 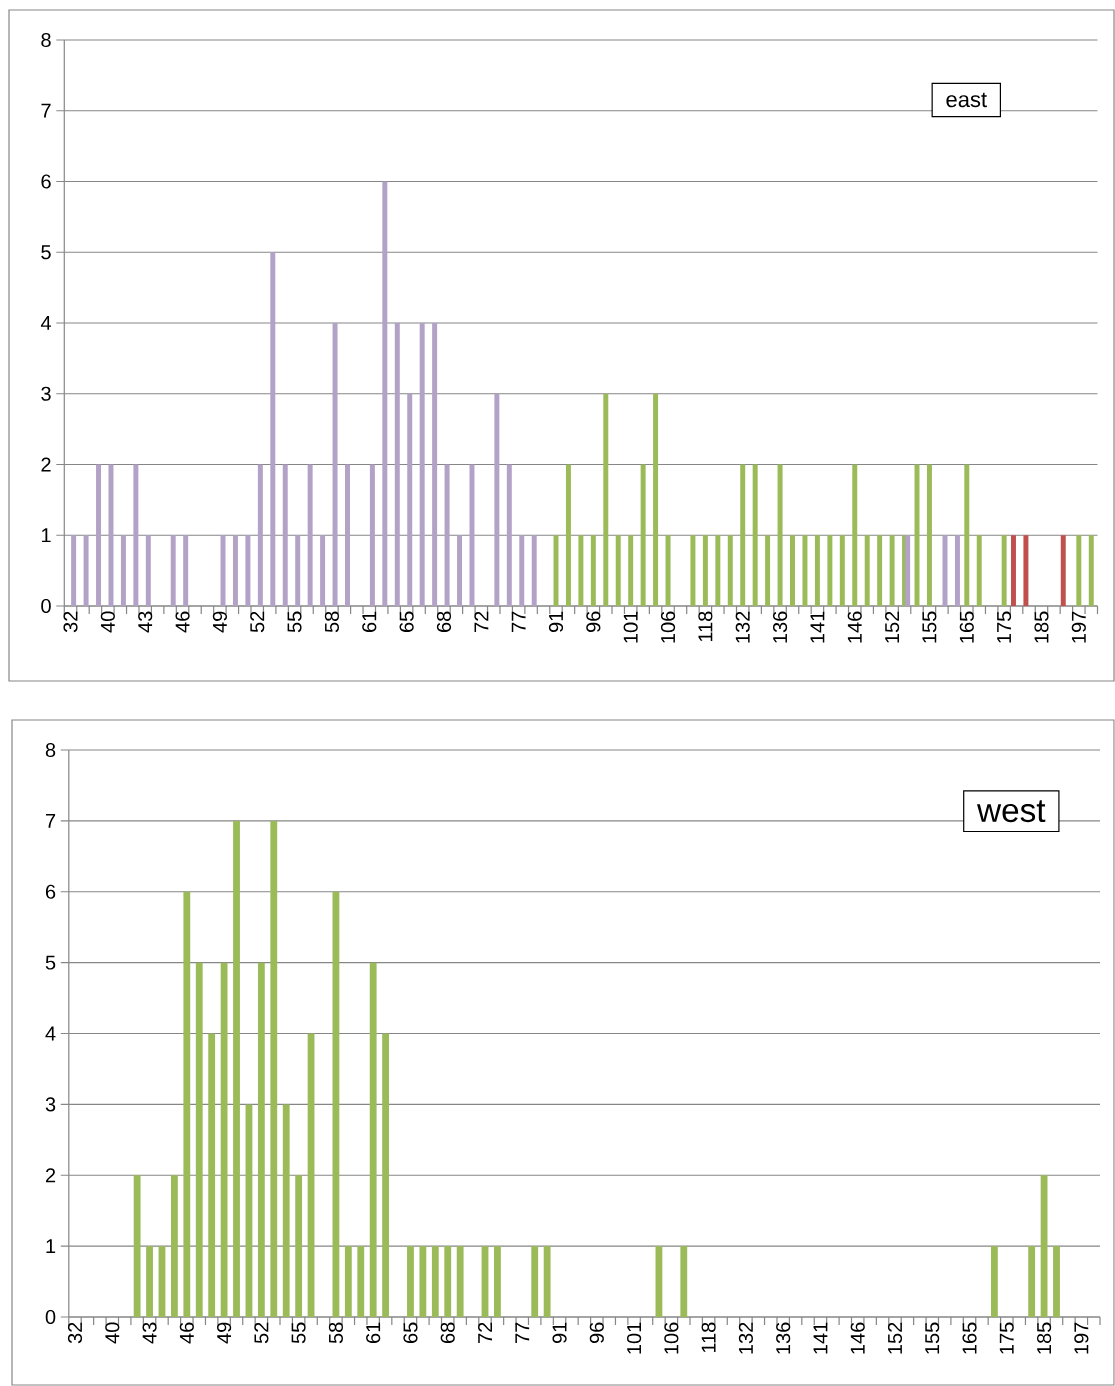 What do you see at coordinates (966, 100) in the screenshot?
I see `text: east` at bounding box center [966, 100].